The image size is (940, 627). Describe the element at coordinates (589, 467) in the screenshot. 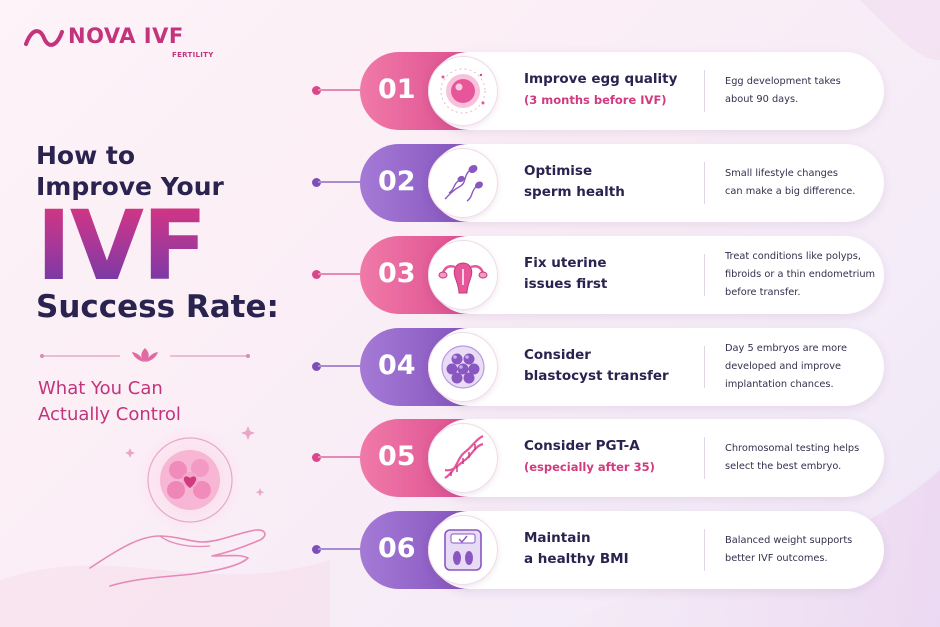

I see `step-subtitle: (especially after 35)` at that location.